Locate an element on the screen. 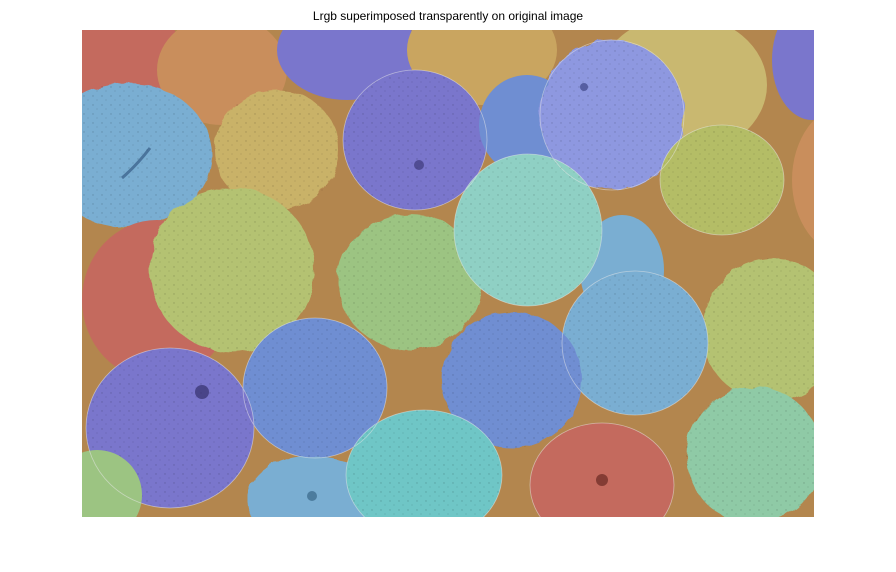  orange-segment-indigo is located at coordinates (793, 75).